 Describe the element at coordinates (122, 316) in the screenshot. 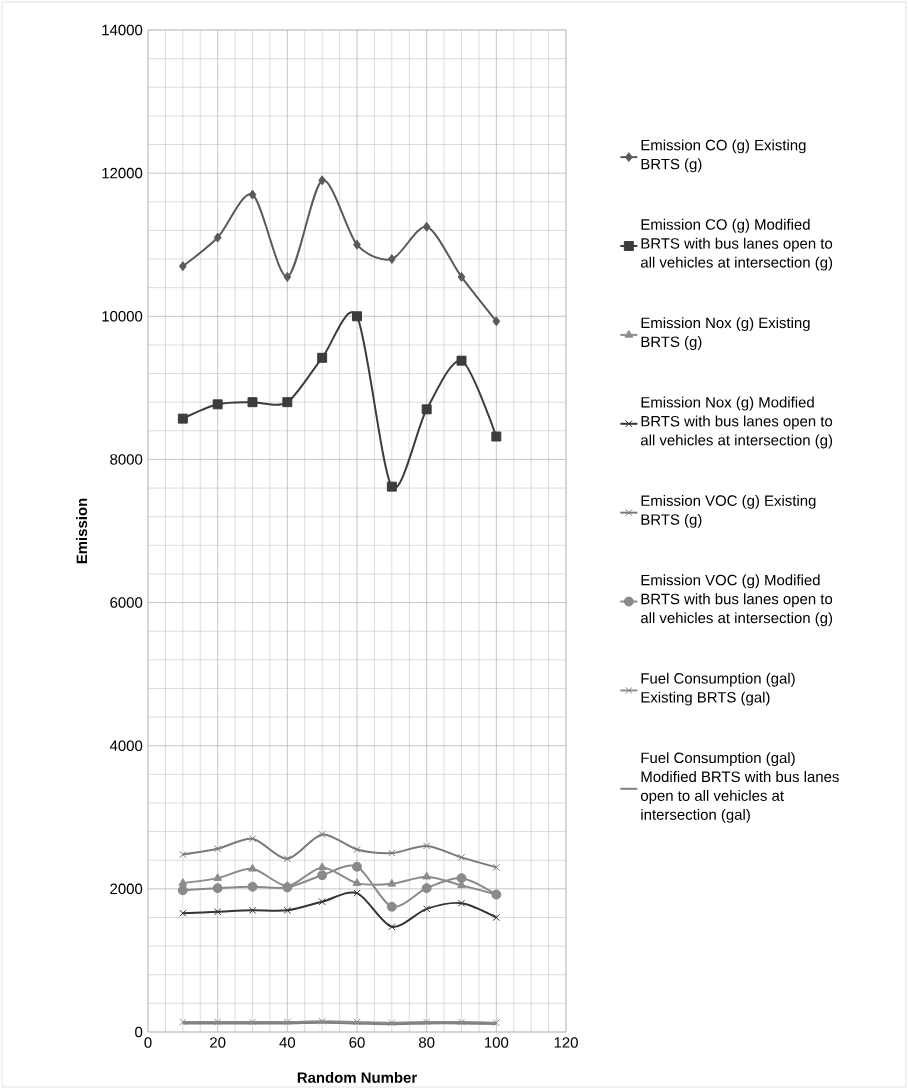

I see `y-tick-label: 10000` at that location.